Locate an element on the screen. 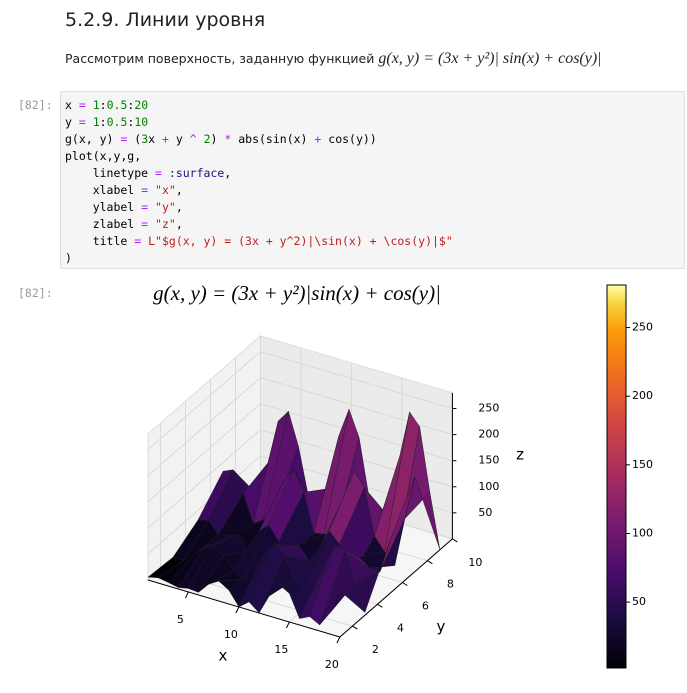 The width and height of the screenshot is (687, 693). output-prompt: [82]: is located at coordinates (35, 293).